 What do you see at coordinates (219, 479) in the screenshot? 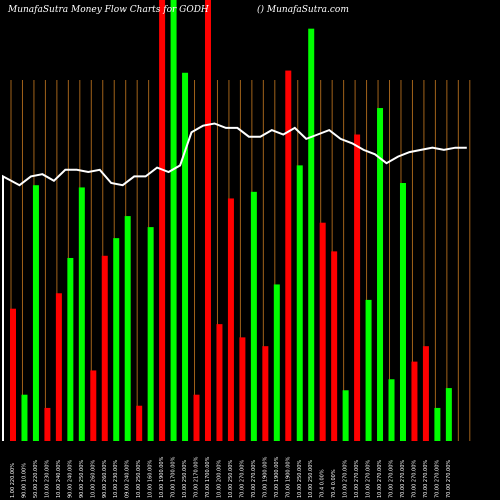
I see `x-tick-label: 10.00 200.00%` at bounding box center [219, 479].